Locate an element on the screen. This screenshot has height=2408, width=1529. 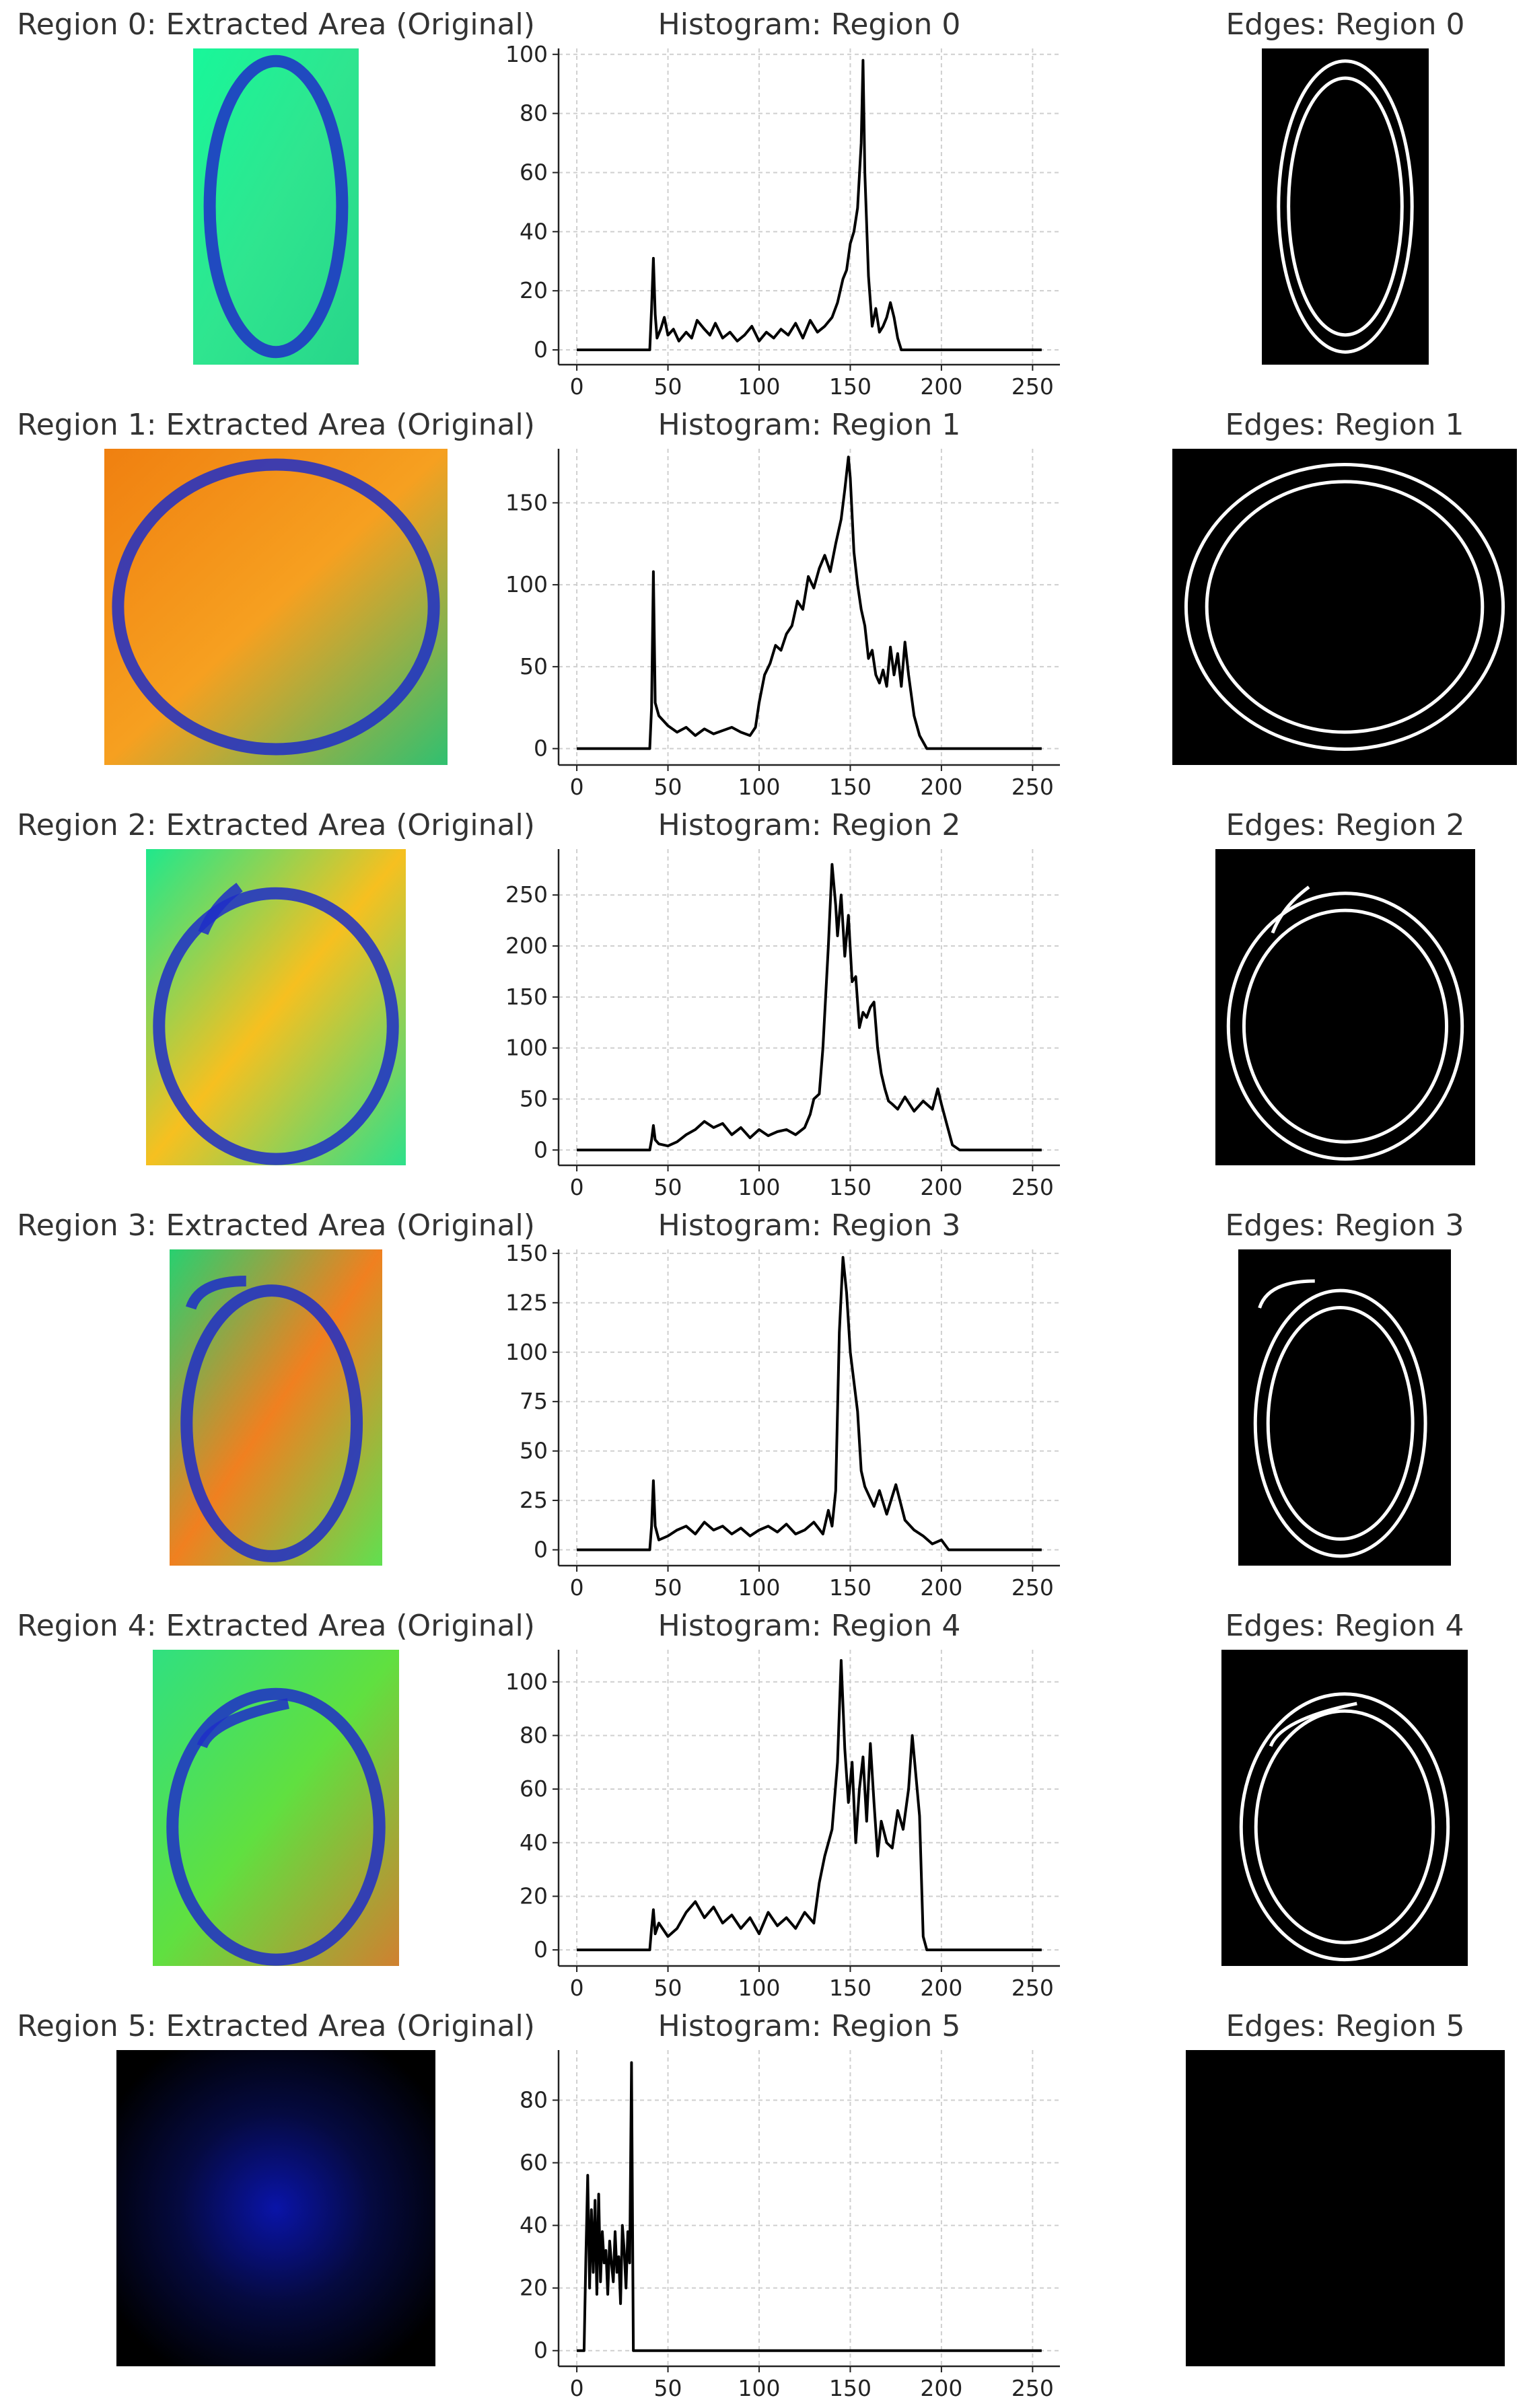
y-tick-label: 200 is located at coordinates (526, 946).